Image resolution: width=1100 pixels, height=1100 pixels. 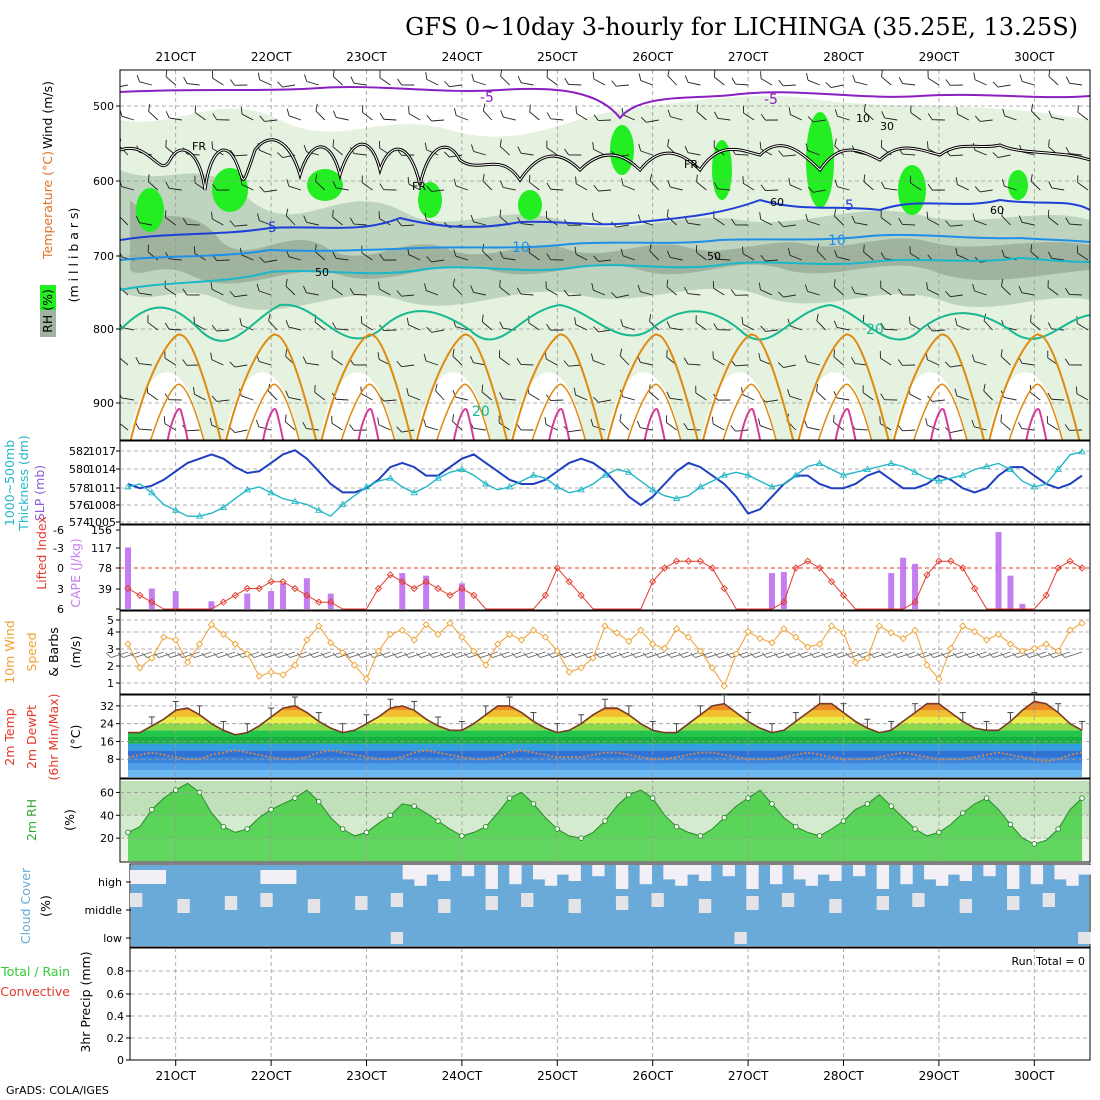 What do you see at coordinates (75, 737) in the screenshot?
I see `temp-axis-label-4: (°C)` at bounding box center [75, 737].